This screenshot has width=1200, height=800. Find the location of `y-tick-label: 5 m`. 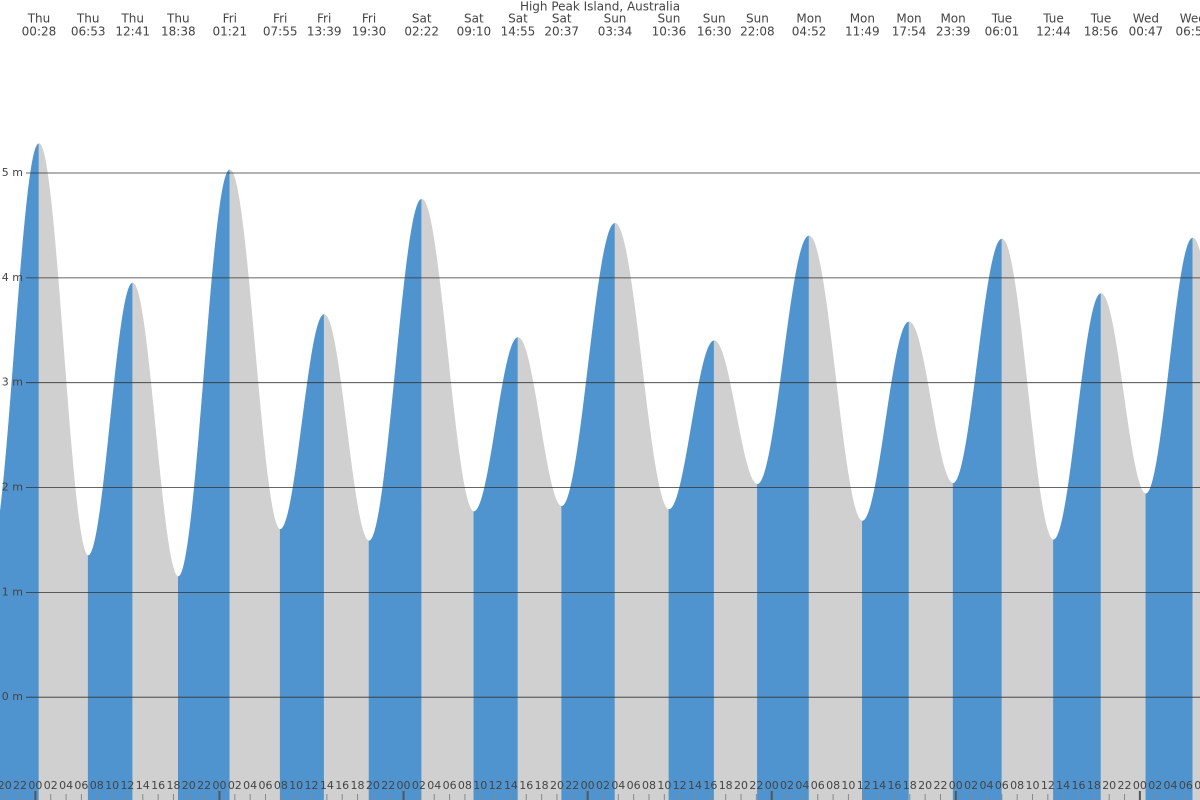

y-tick-label: 5 m is located at coordinates (12, 172).